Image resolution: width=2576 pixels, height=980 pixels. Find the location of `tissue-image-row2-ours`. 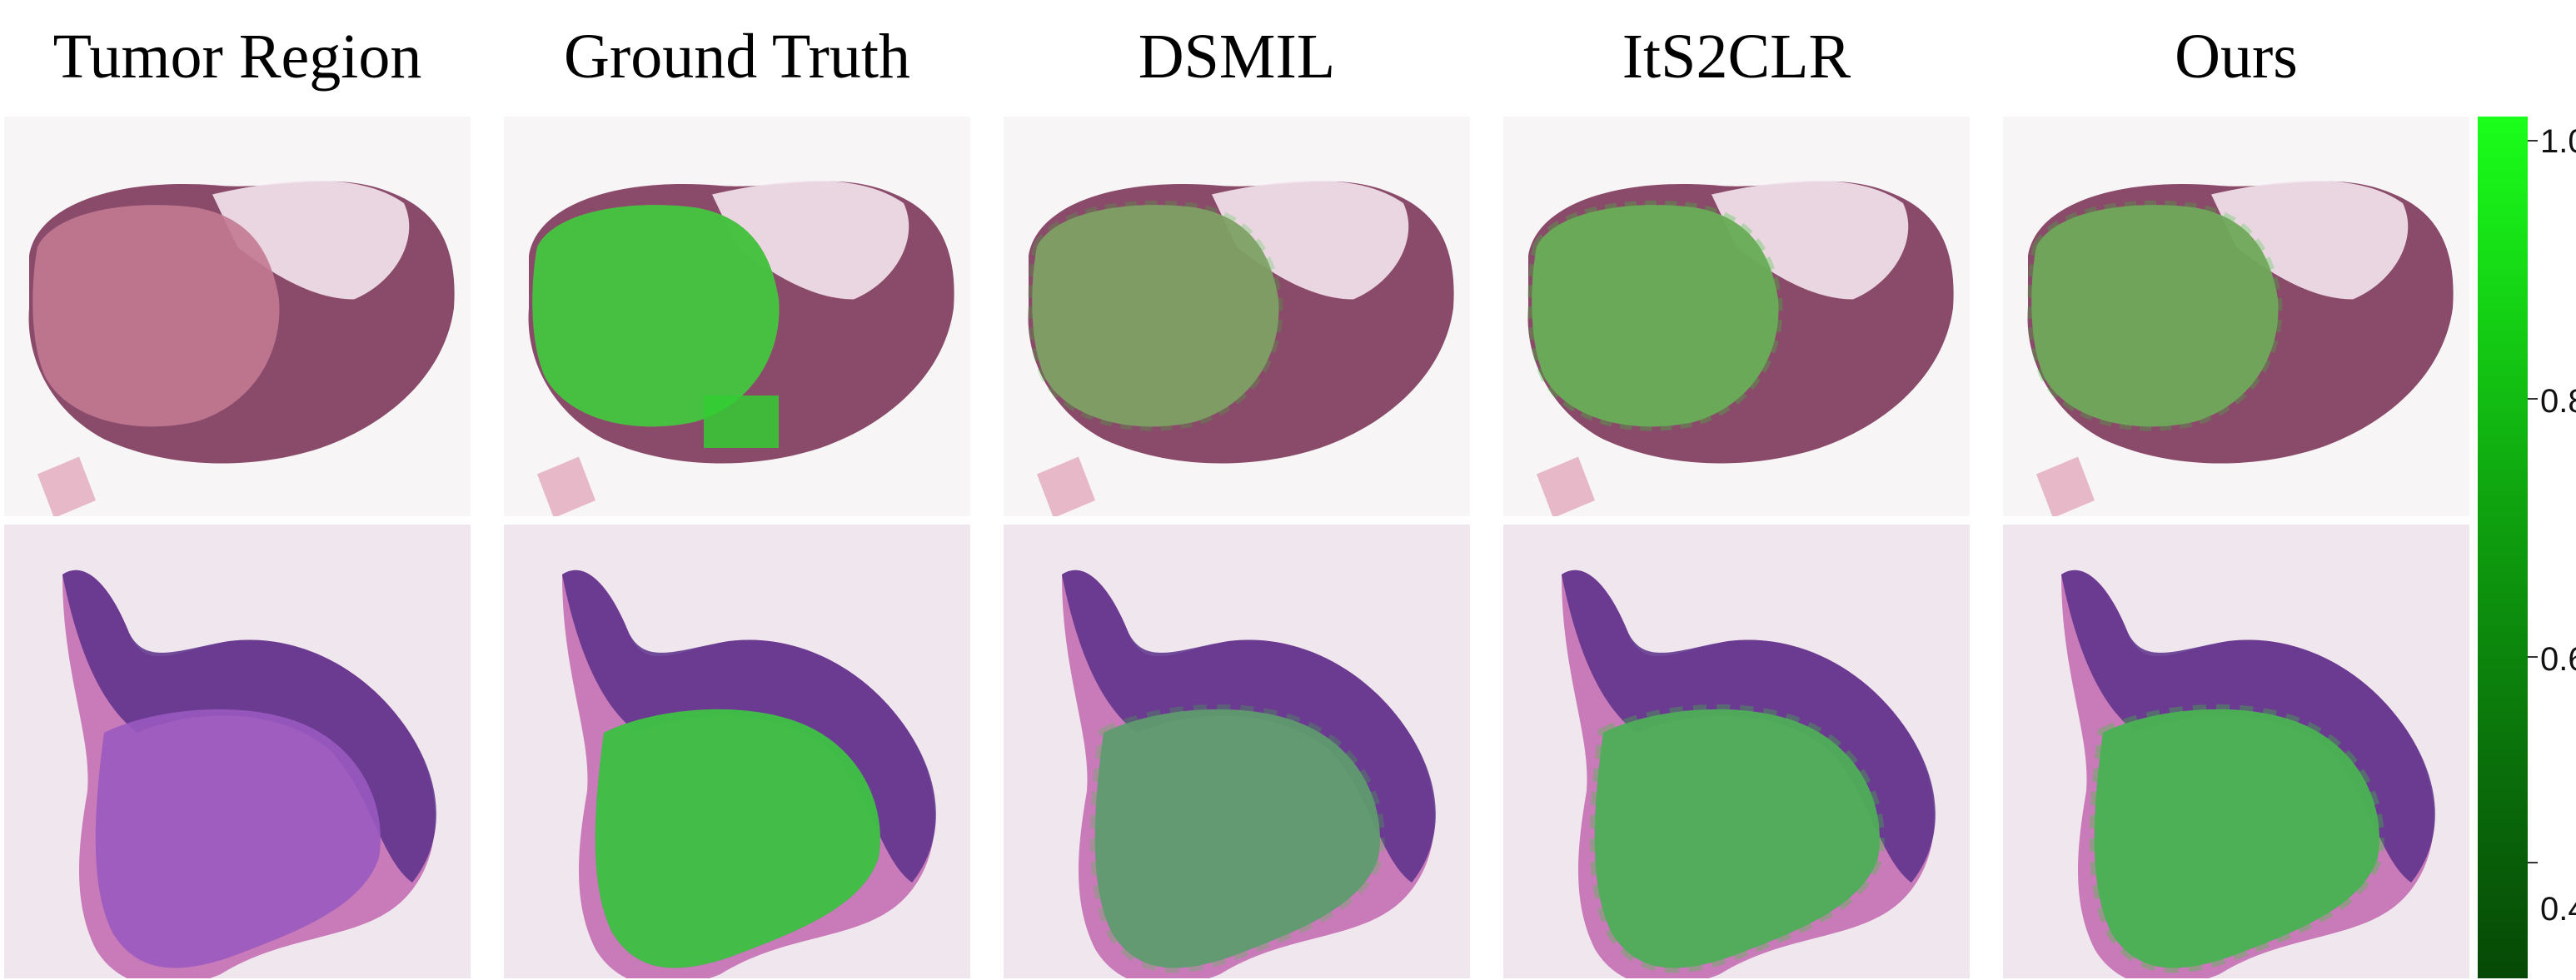

tissue-image-row2-ours is located at coordinates (2236, 752).